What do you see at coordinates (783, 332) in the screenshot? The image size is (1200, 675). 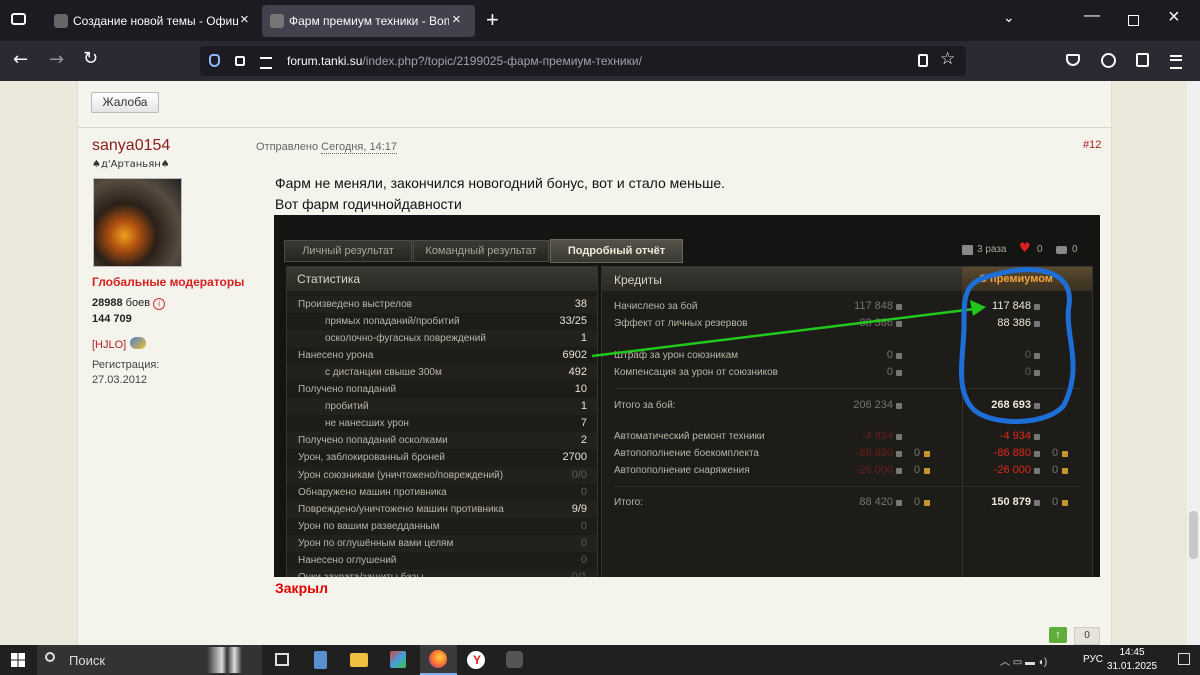 I see `arrow-line` at bounding box center [783, 332].